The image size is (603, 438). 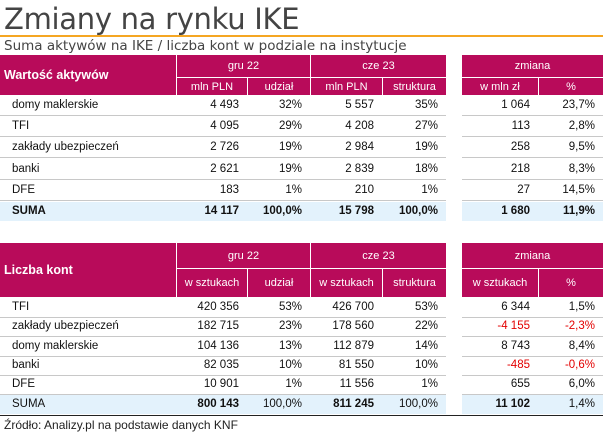 I want to click on column-header: mln PLN, so click(x=346, y=86).